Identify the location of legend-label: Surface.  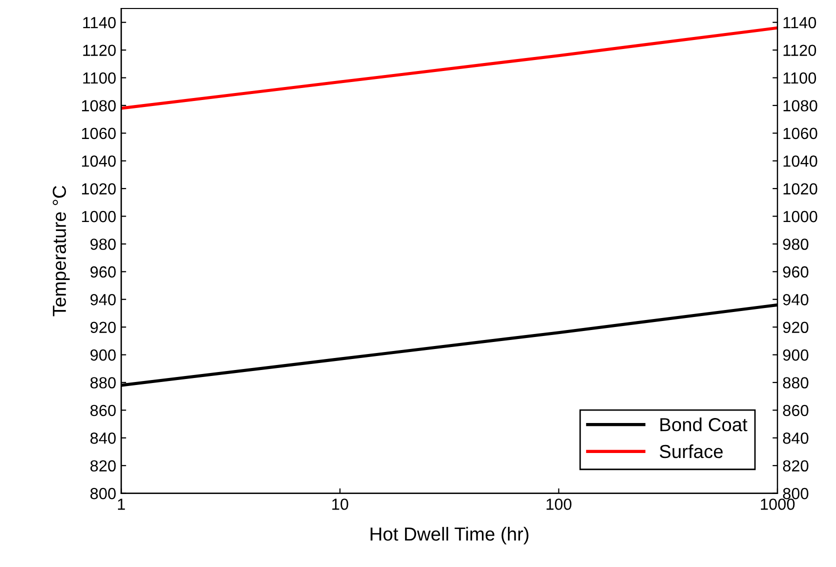
(691, 451).